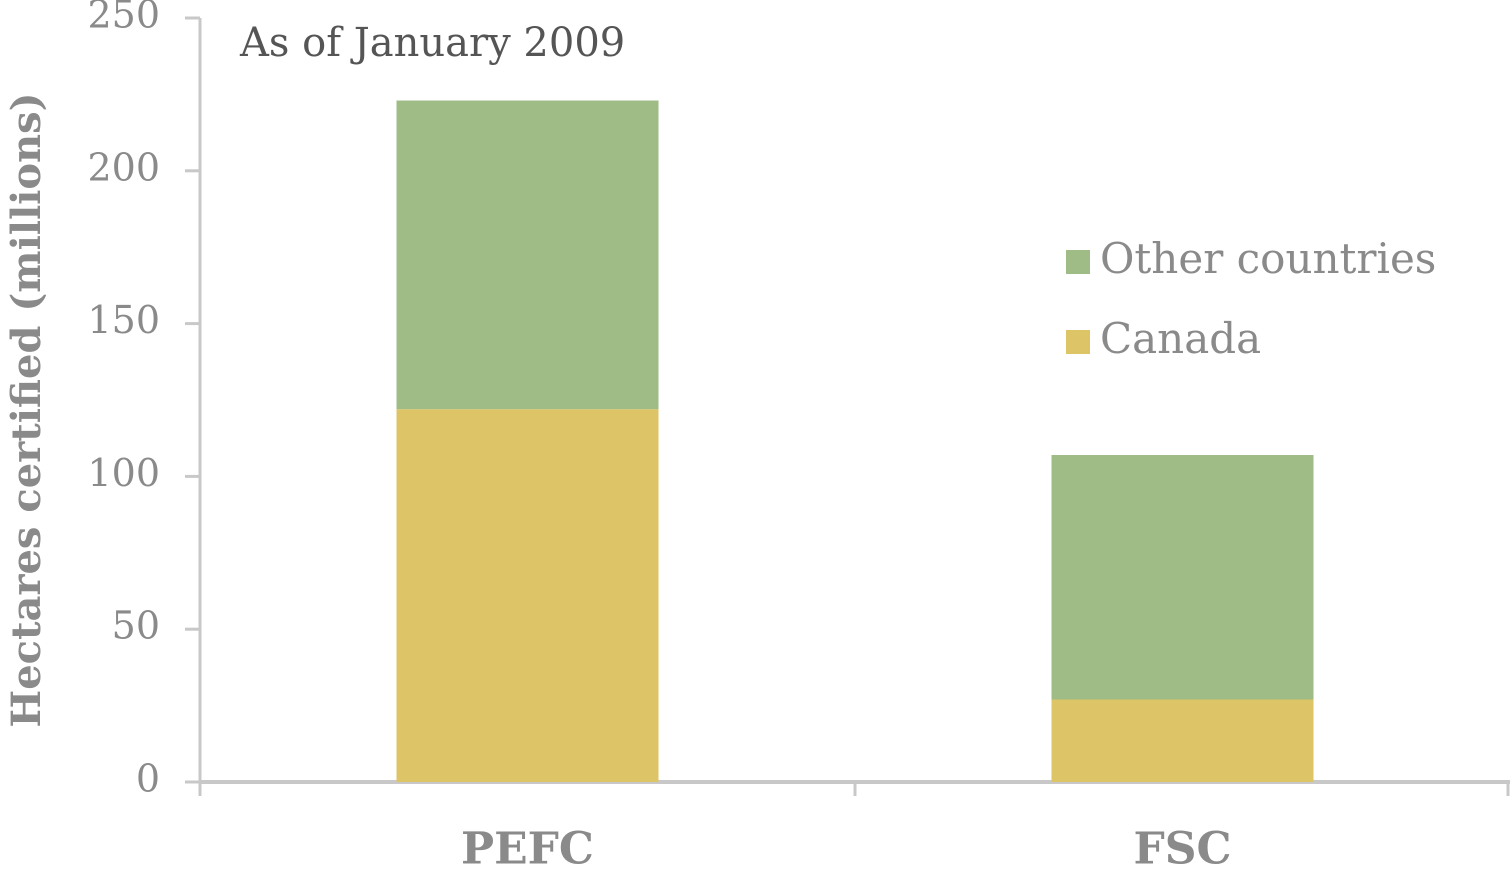 This screenshot has width=1512, height=875. Describe the element at coordinates (527, 849) in the screenshot. I see `x-tick-label: PEFC` at that location.